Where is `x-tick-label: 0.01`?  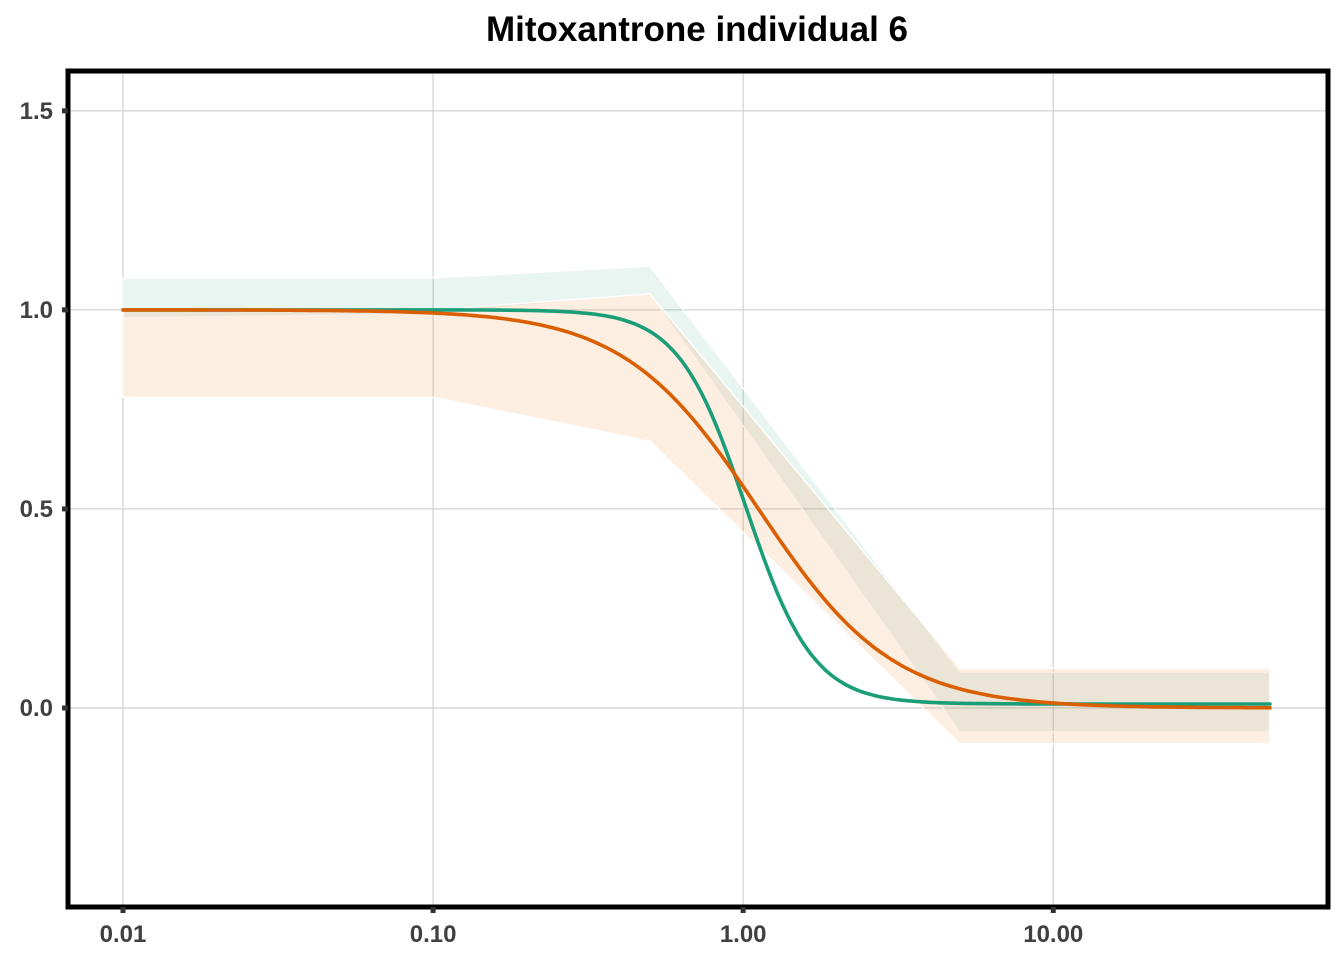
x-tick-label: 0.01 is located at coordinates (123, 934).